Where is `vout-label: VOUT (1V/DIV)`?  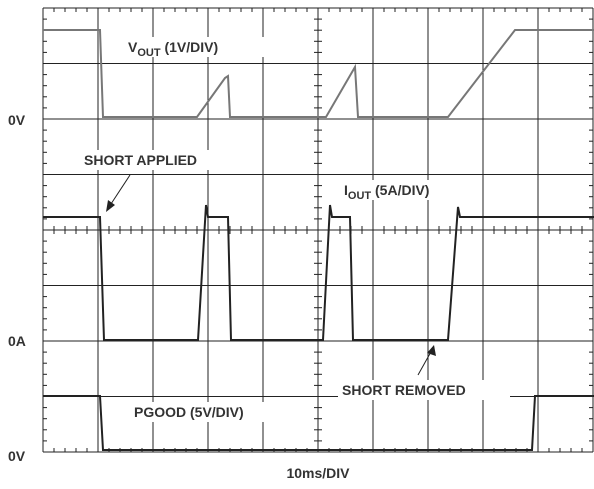
vout-label: VOUT (1V/DIV) is located at coordinates (173, 49).